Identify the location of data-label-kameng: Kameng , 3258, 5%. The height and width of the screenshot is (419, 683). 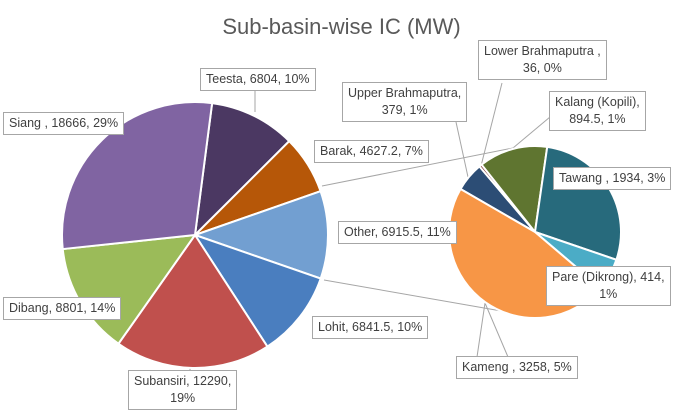
(517, 367).